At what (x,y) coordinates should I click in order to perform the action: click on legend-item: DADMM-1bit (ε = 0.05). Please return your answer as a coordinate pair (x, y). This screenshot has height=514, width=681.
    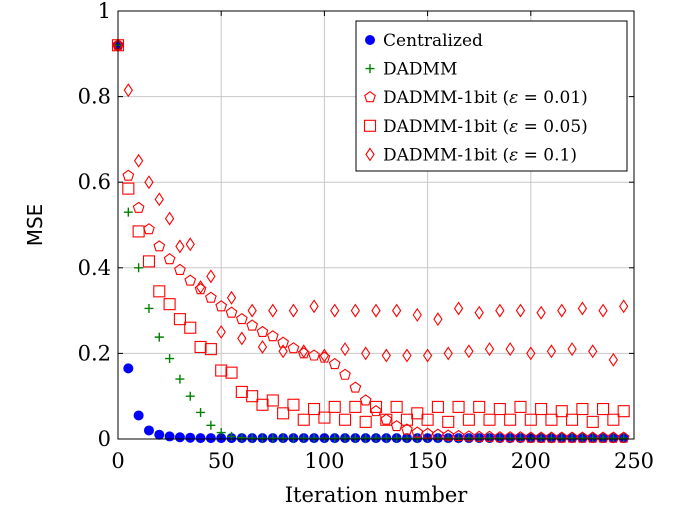
    Looking at the image, I should click on (475, 127).